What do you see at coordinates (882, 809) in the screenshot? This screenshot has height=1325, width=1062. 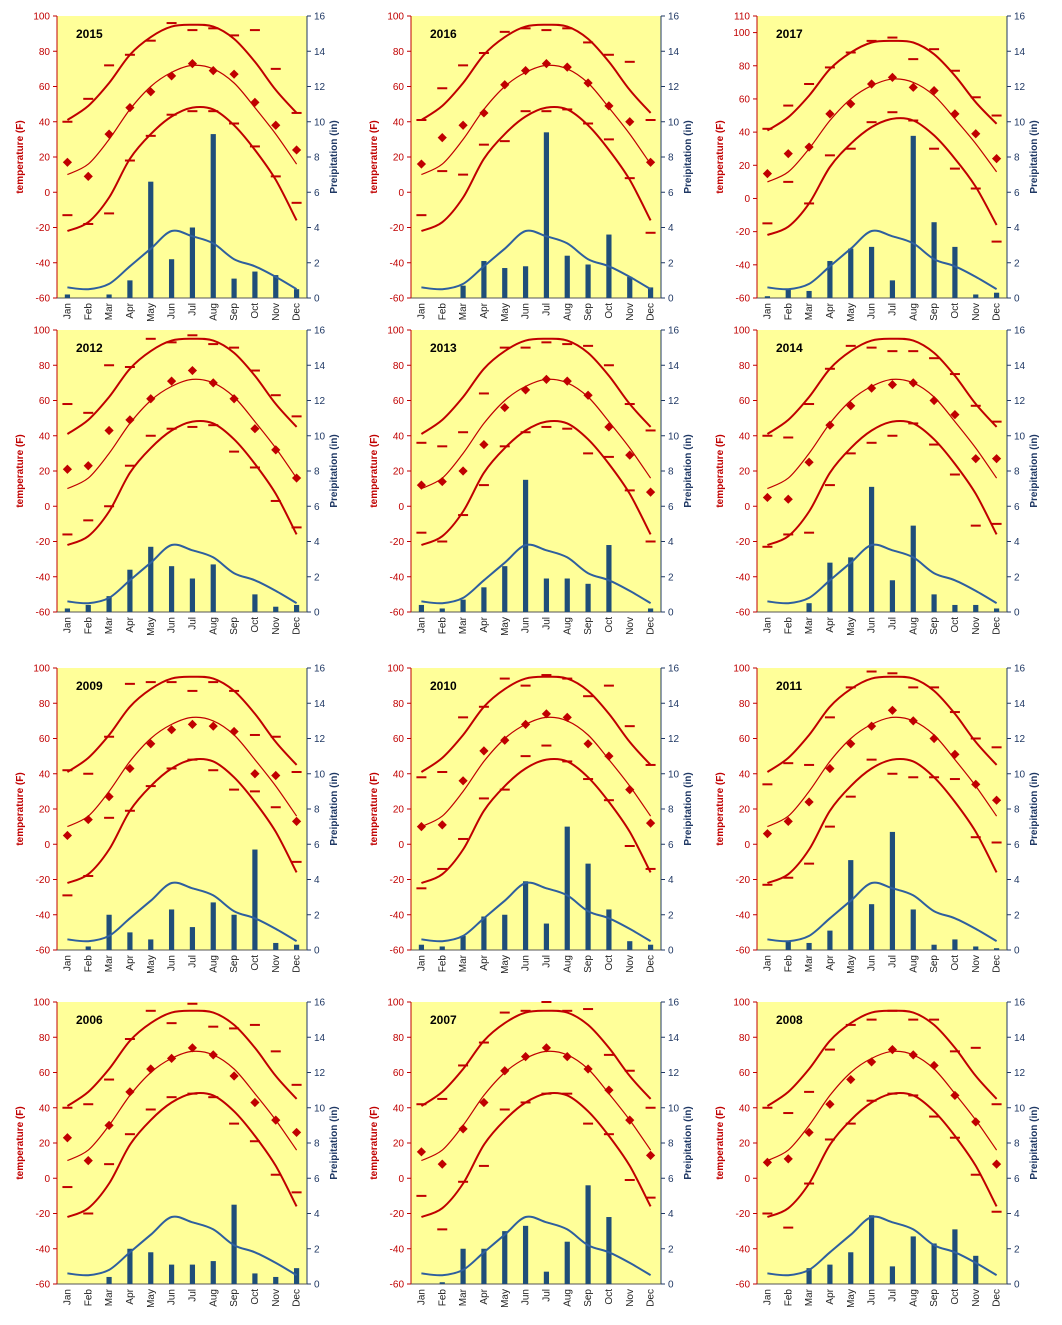 I see `plot-area` at bounding box center [882, 809].